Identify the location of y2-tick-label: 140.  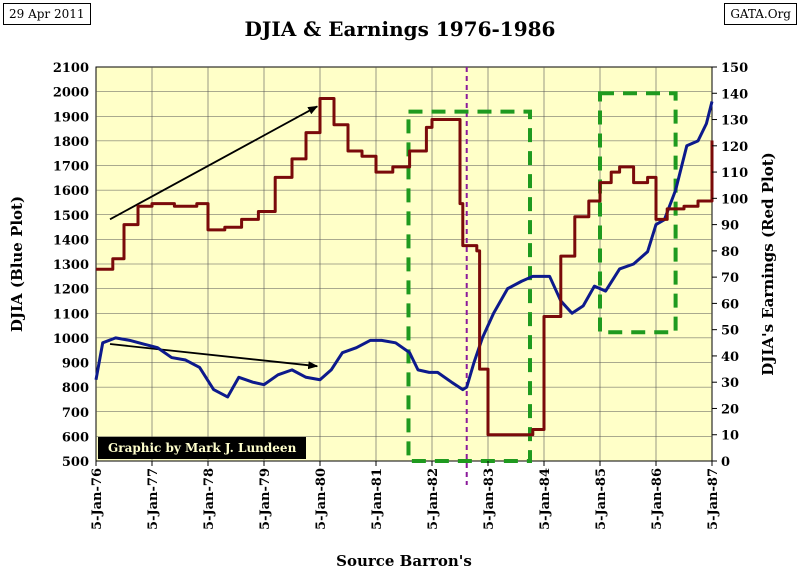
(734, 94).